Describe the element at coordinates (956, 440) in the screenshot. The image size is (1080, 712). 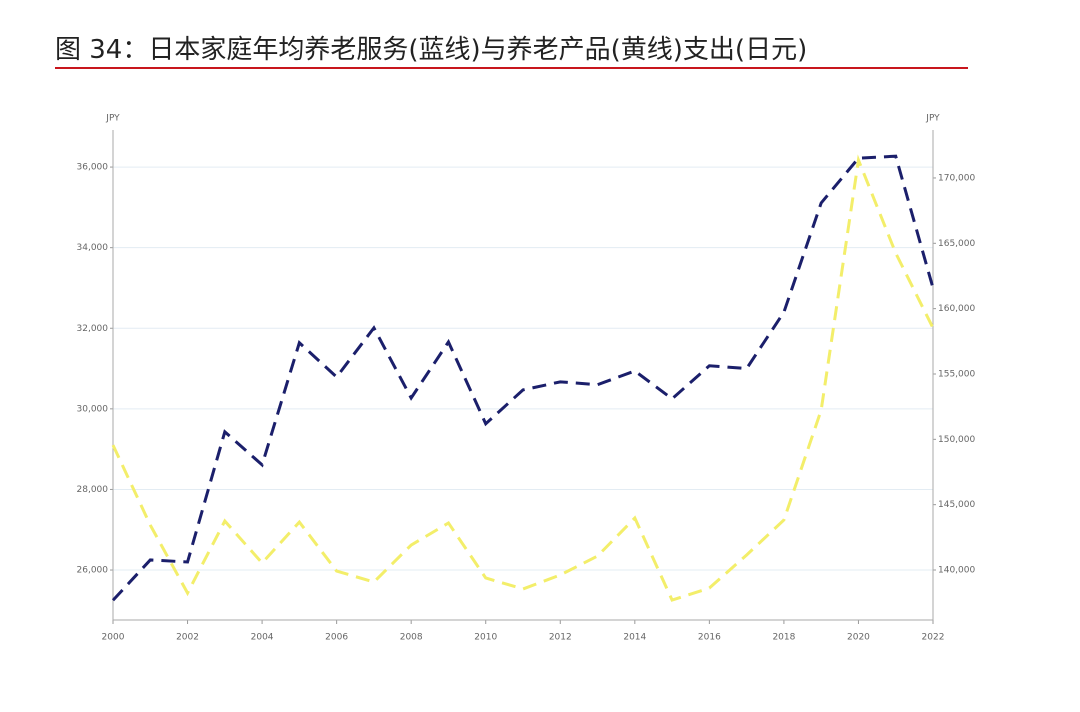
I see `y2-tick-label: 150,000` at that location.